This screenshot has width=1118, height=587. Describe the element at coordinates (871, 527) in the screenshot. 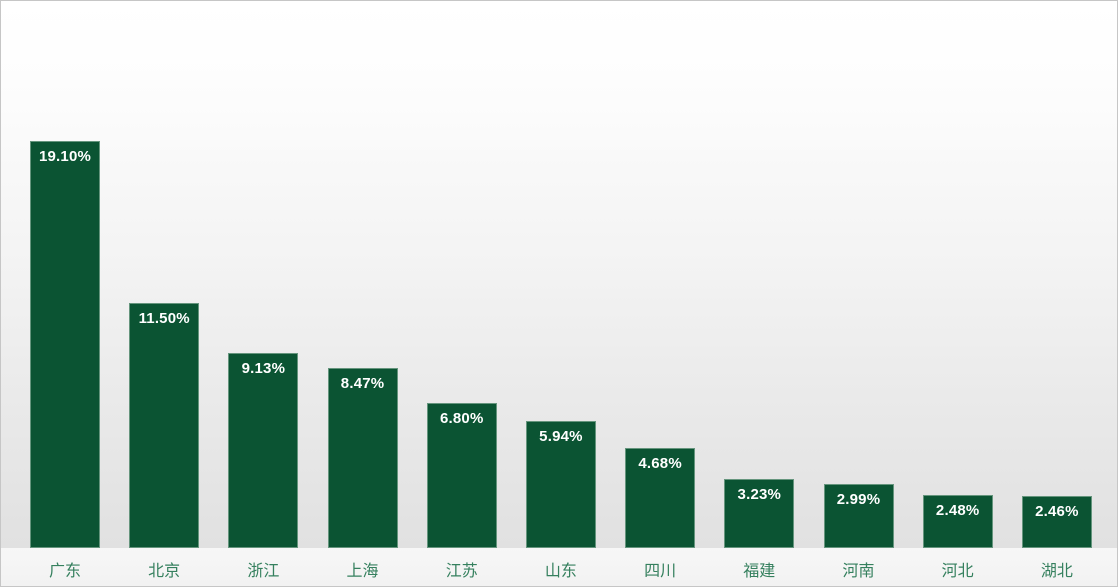

I see `bar: 2.99%` at that location.